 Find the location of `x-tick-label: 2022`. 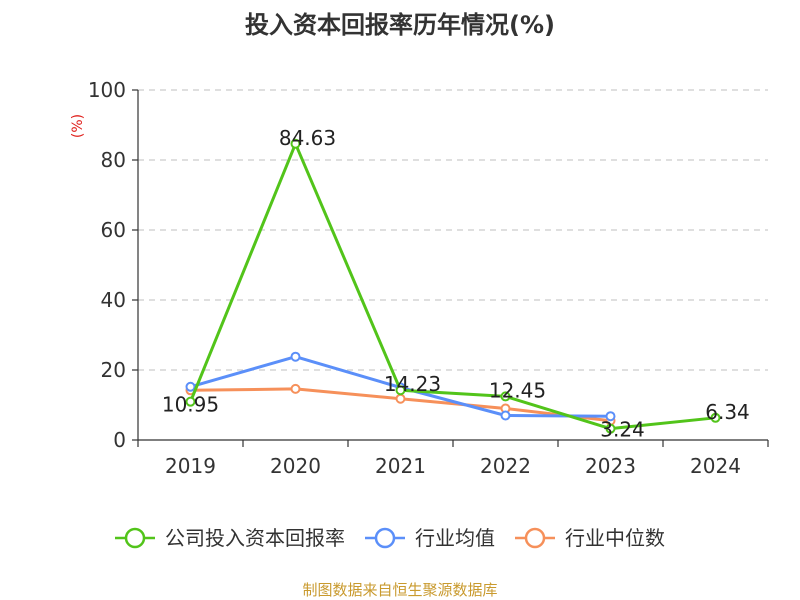

x-tick-label: 2022 is located at coordinates (505, 466).